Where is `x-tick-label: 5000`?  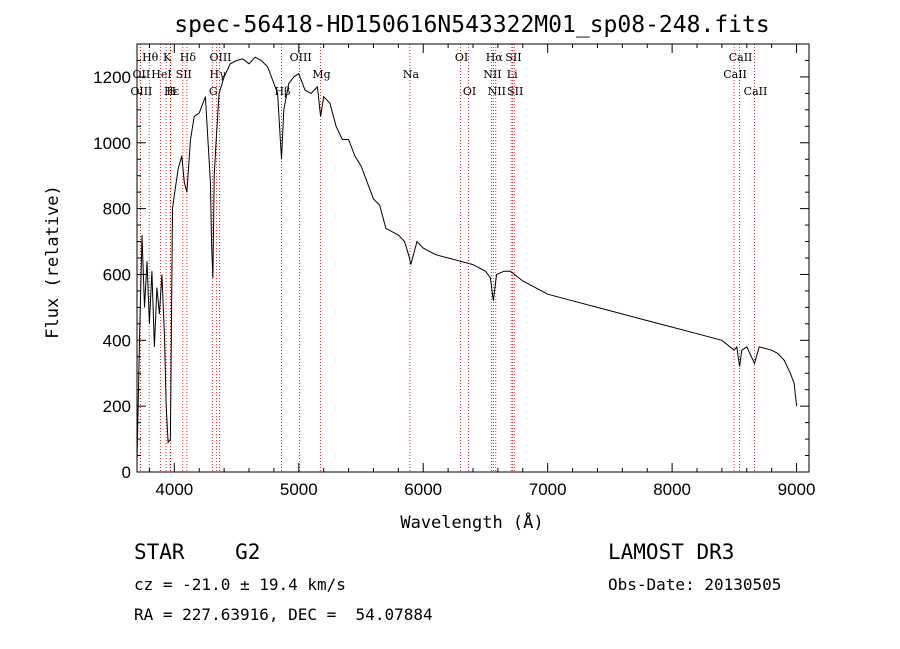
x-tick-label: 5000 is located at coordinates (299, 489).